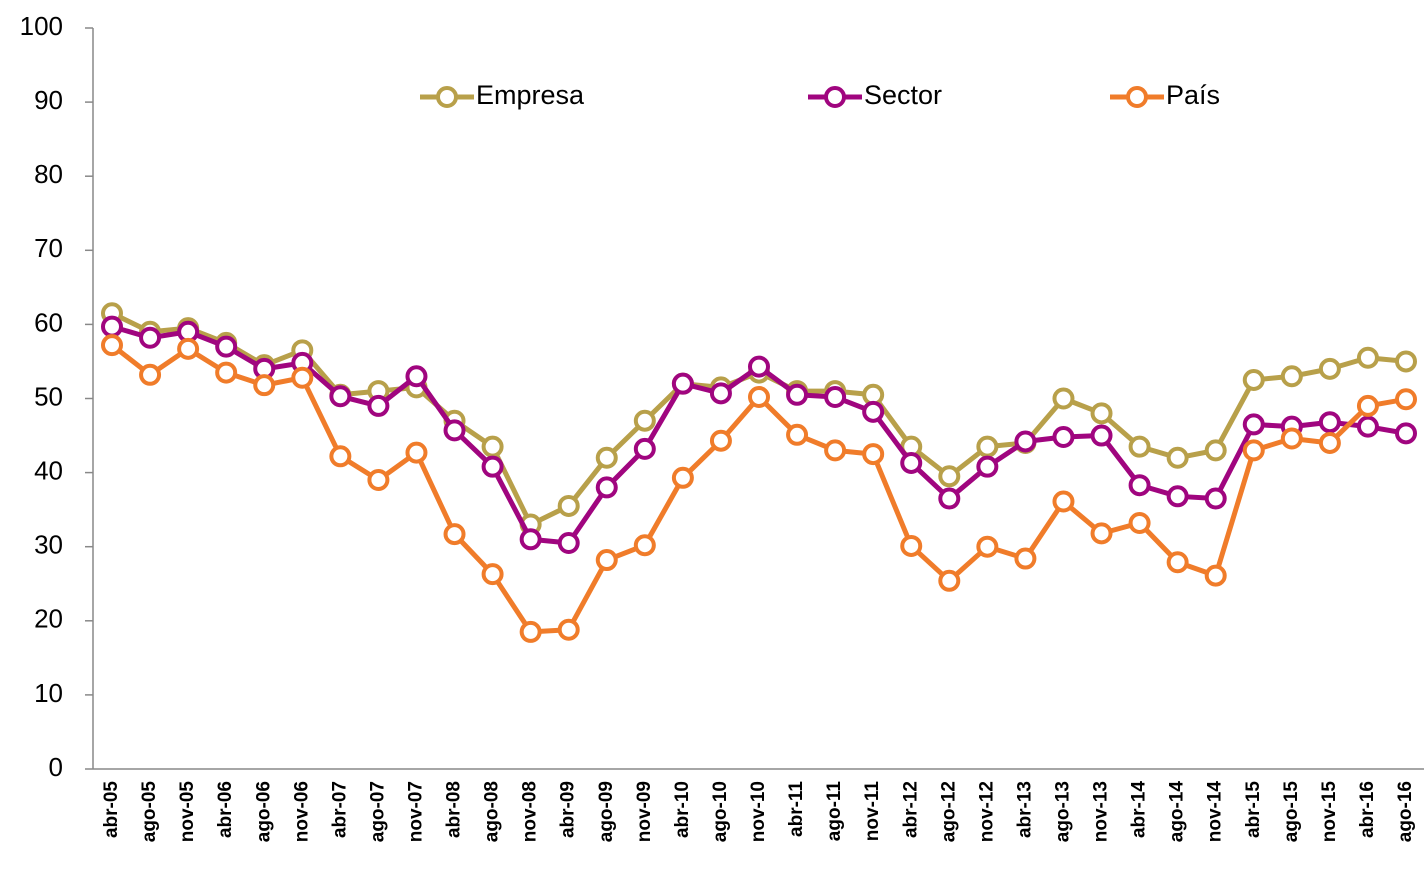 Image resolution: width=1426 pixels, height=875 pixels. Describe the element at coordinates (48, 248) in the screenshot. I see `y-tick-label: 70` at that location.